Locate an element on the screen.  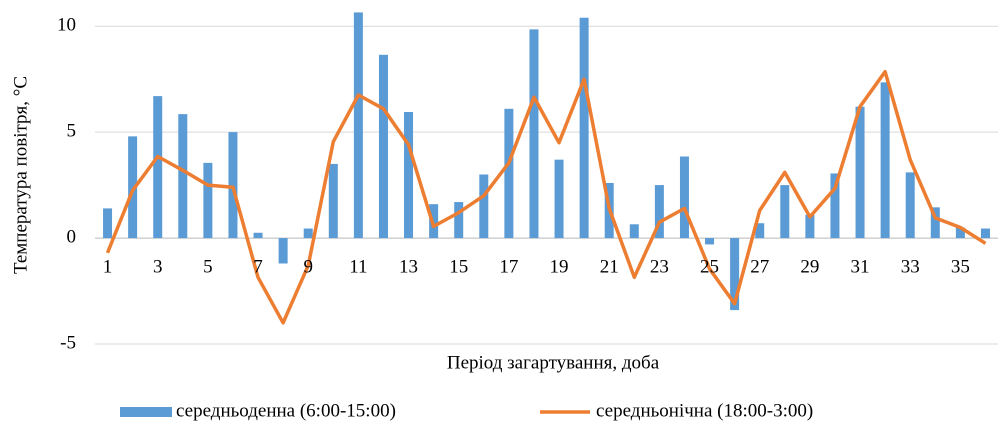
x-axis-title: Період загартування, доба is located at coordinates (553, 362).